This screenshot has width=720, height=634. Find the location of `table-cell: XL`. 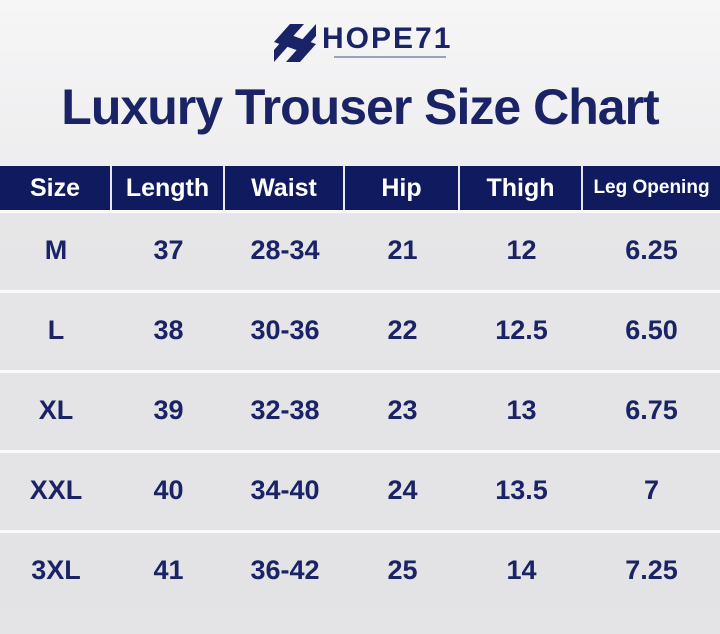

table-cell: XL is located at coordinates (56, 409).